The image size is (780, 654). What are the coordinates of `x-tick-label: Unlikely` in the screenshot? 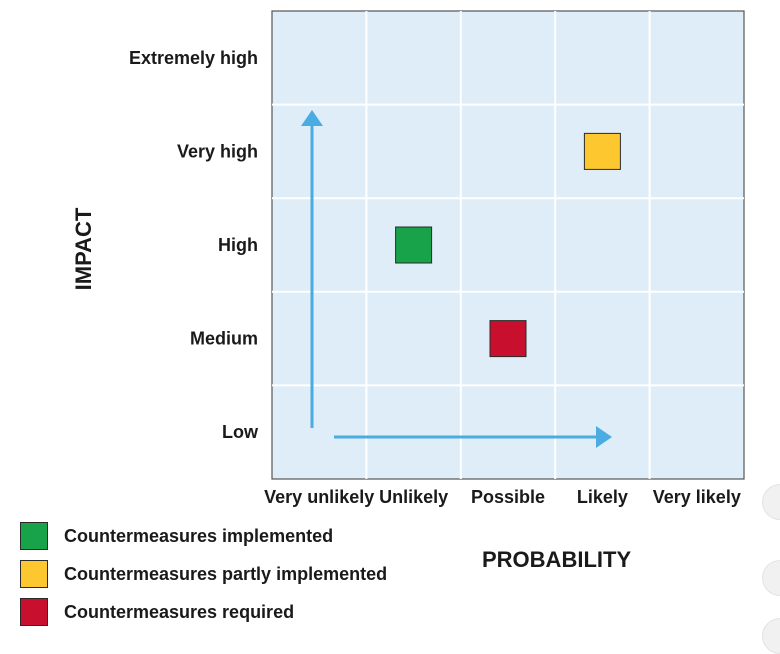 It's located at (413, 497).